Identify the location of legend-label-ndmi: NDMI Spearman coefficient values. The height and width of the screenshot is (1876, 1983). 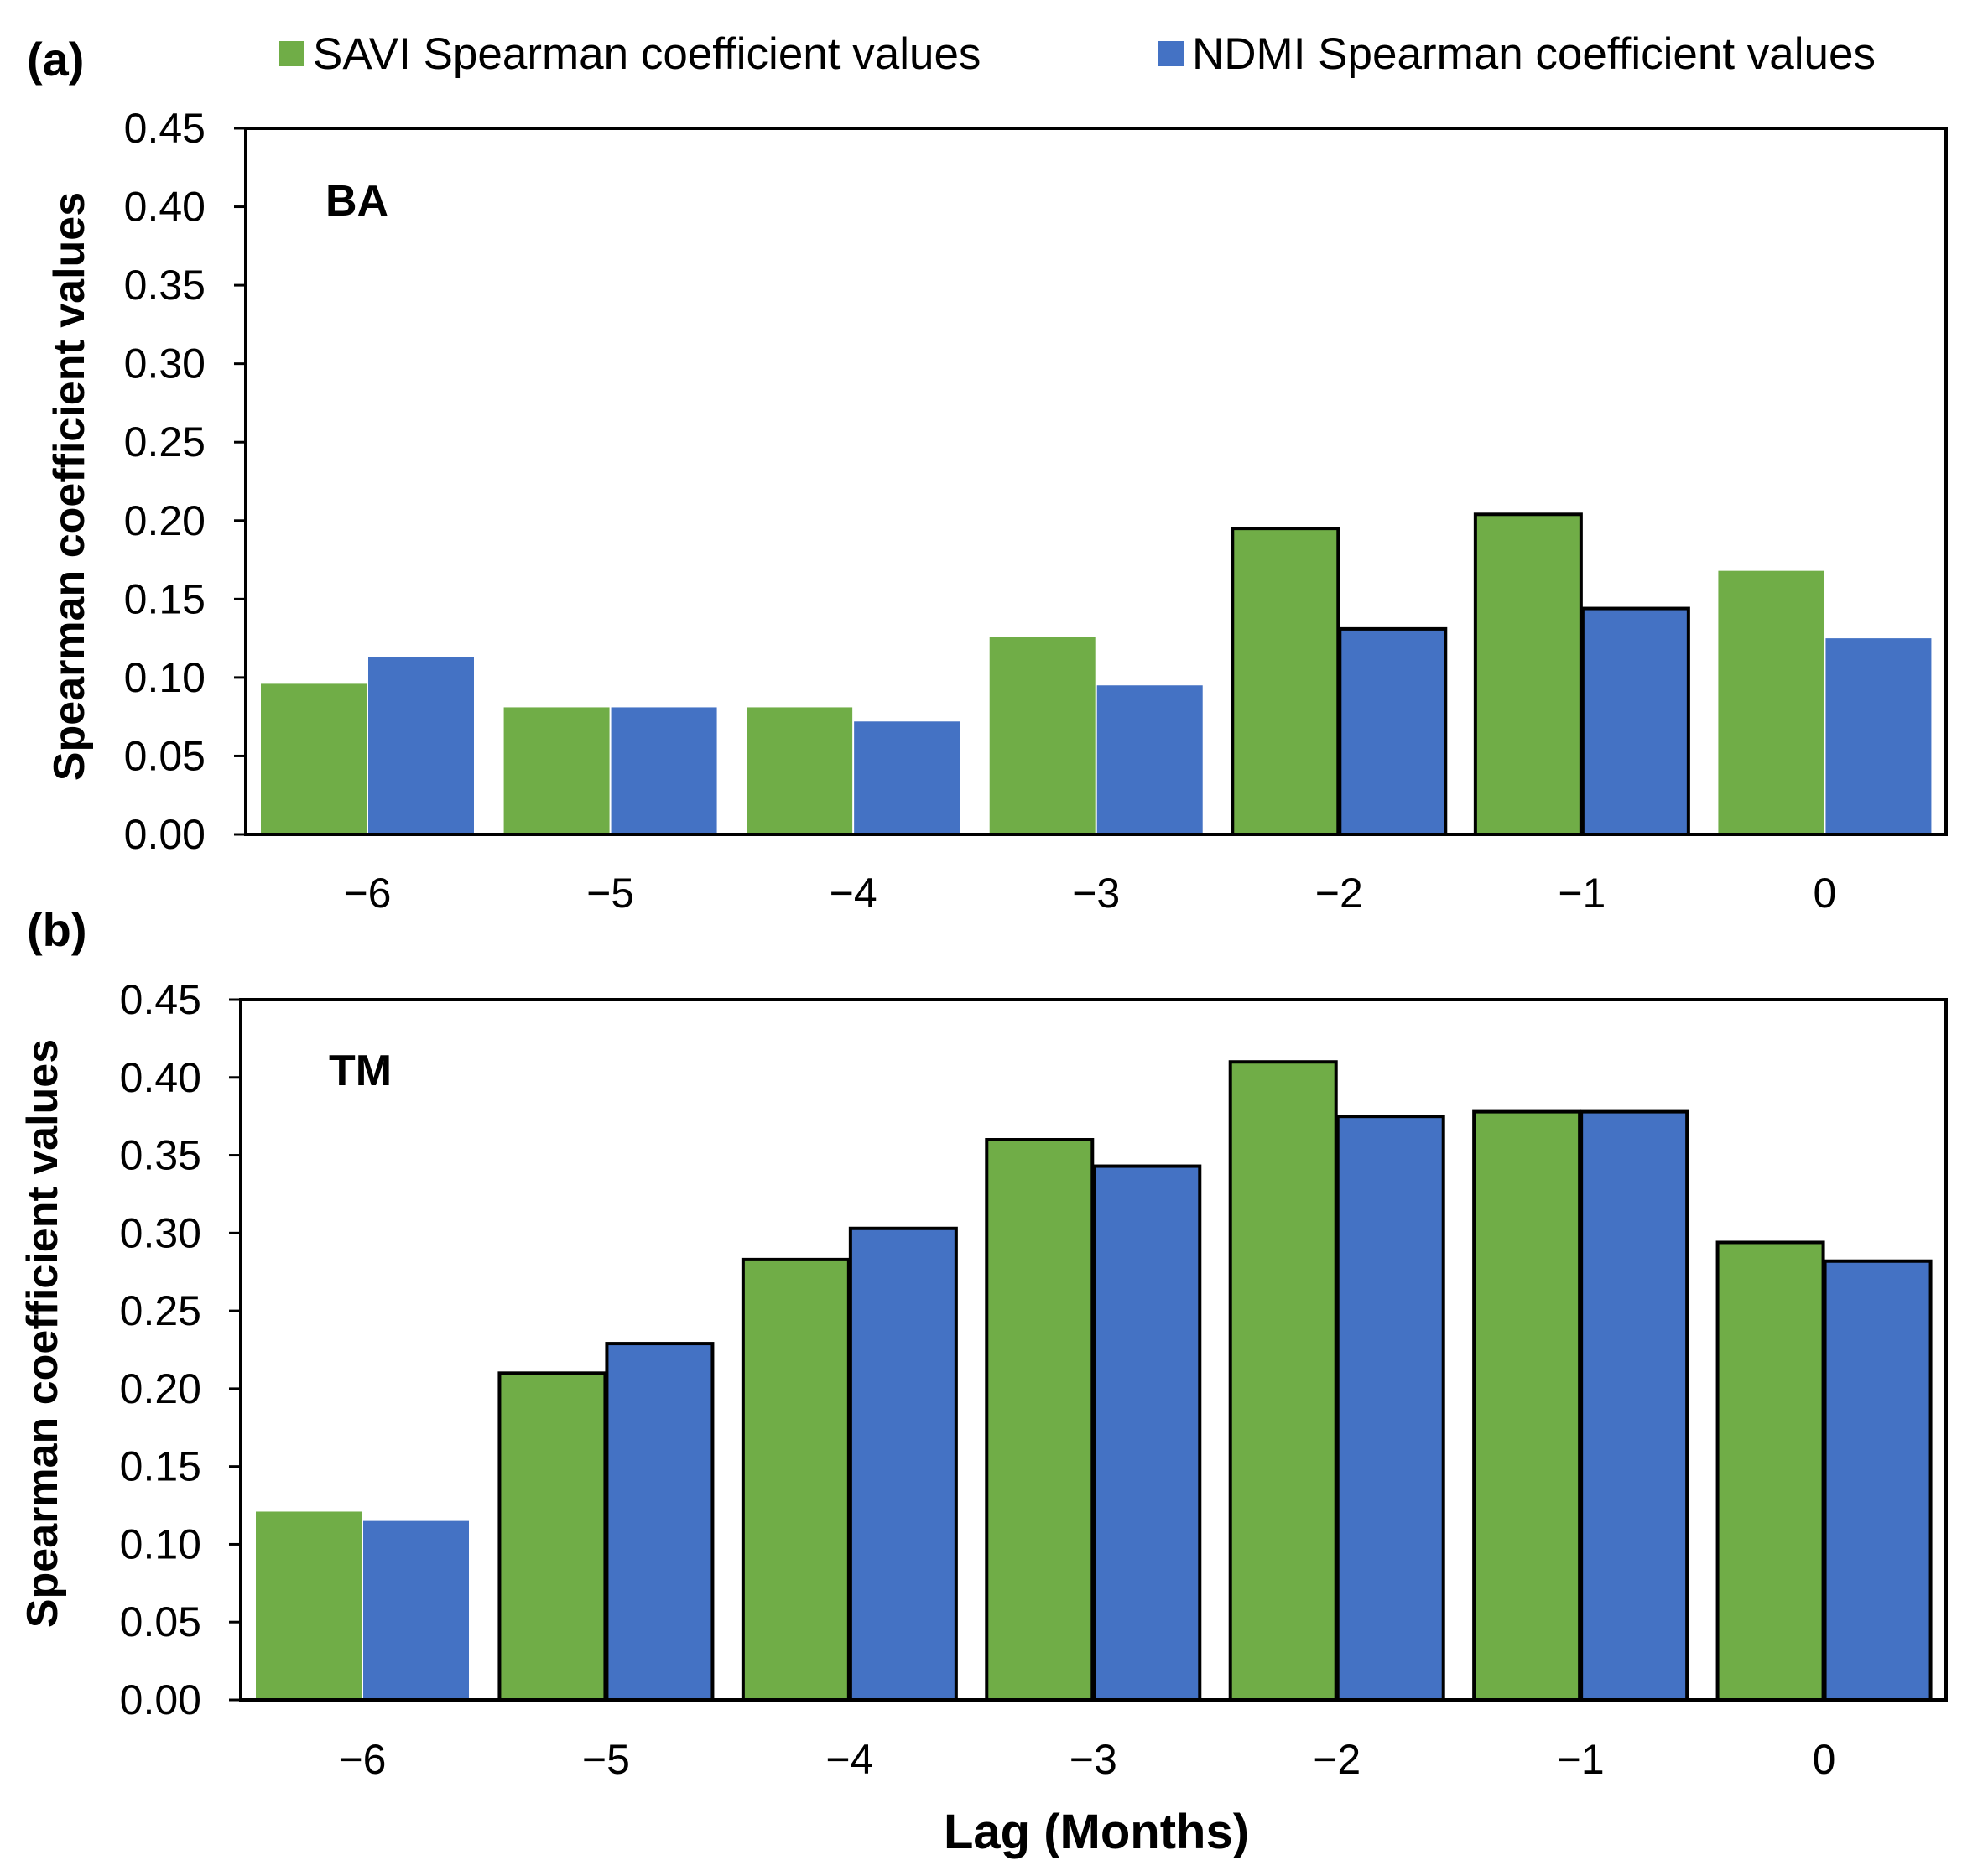
(1534, 54).